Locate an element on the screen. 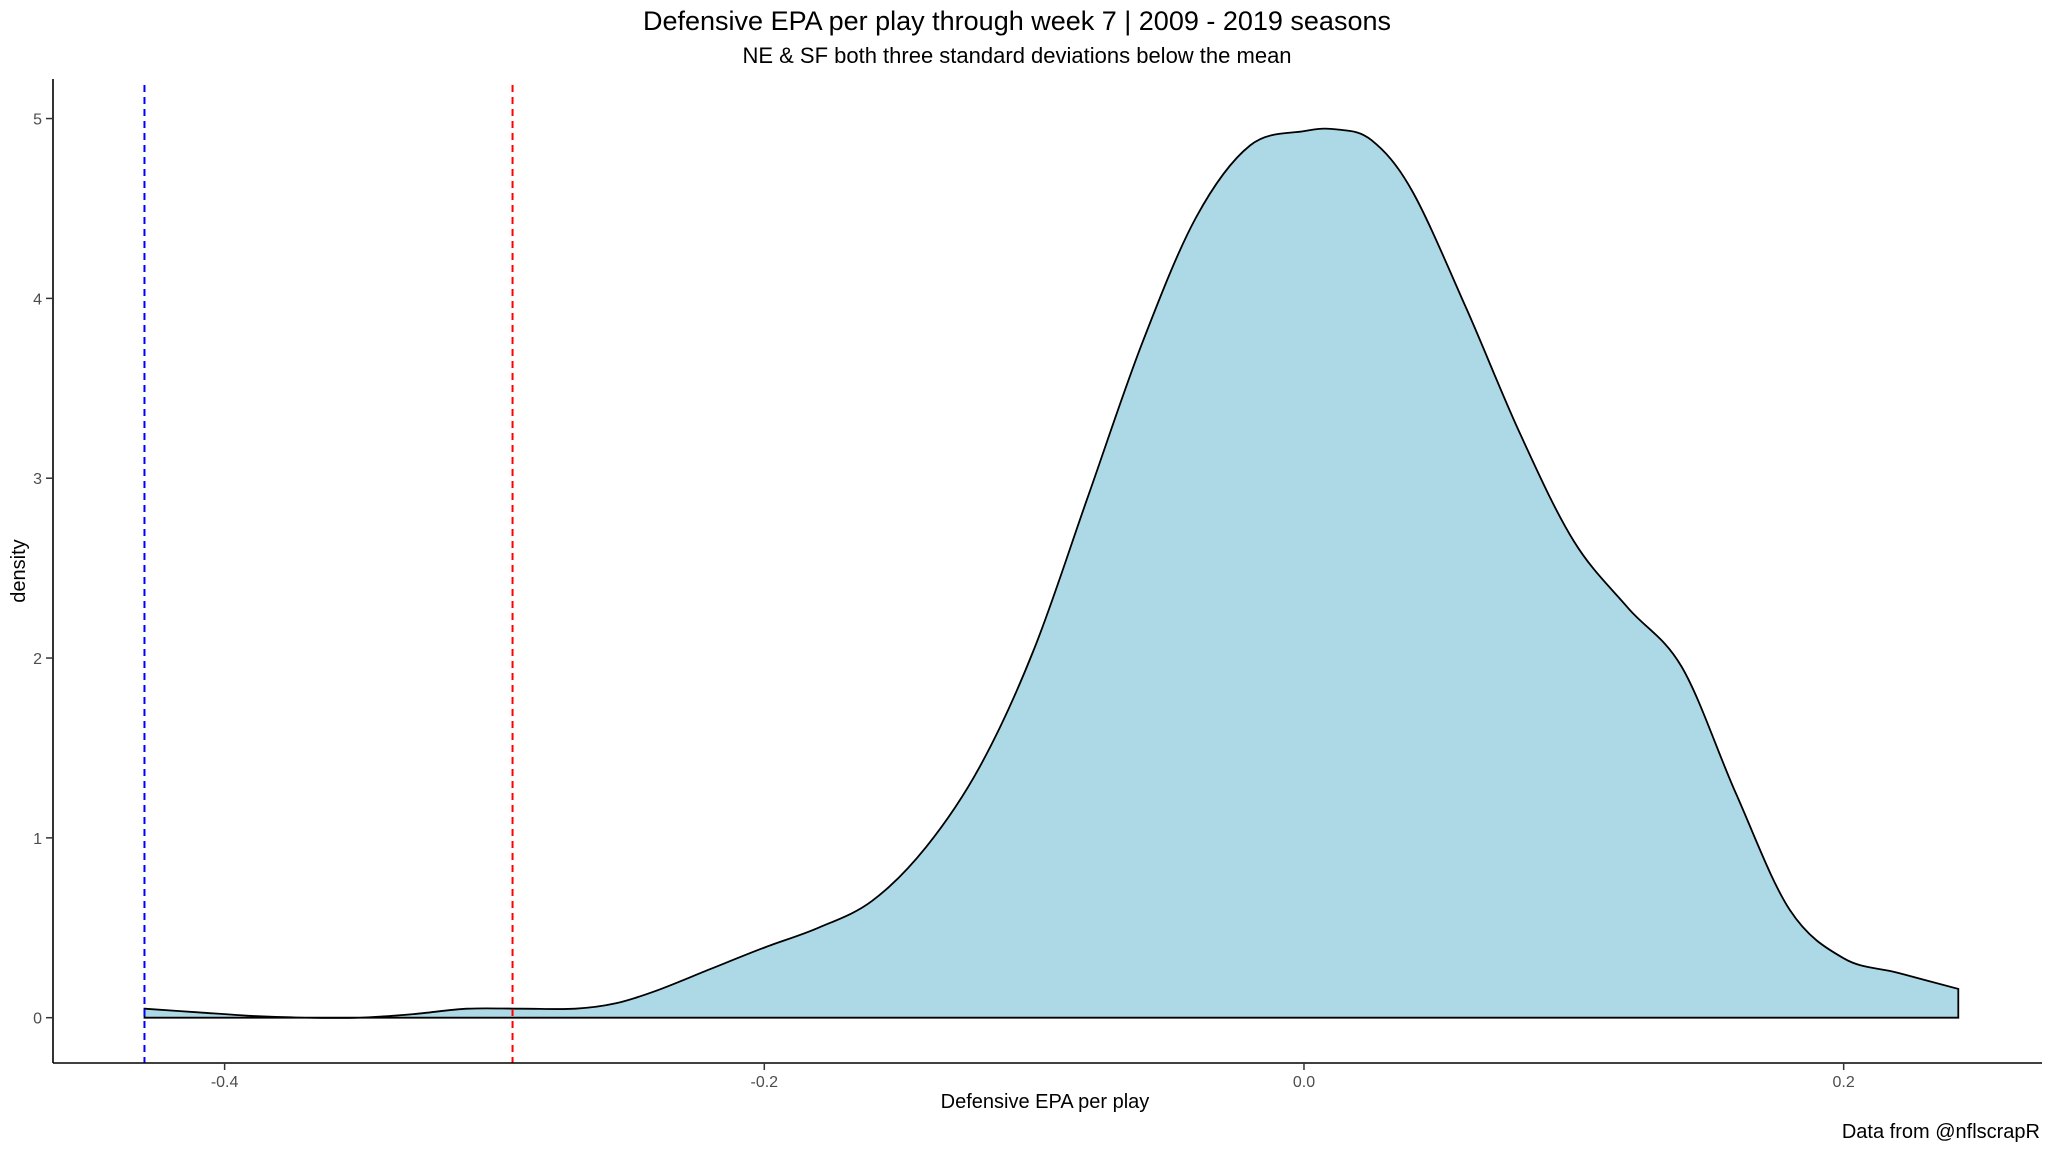 The image size is (2048, 1152). y-tick-label: 2 is located at coordinates (37, 659).